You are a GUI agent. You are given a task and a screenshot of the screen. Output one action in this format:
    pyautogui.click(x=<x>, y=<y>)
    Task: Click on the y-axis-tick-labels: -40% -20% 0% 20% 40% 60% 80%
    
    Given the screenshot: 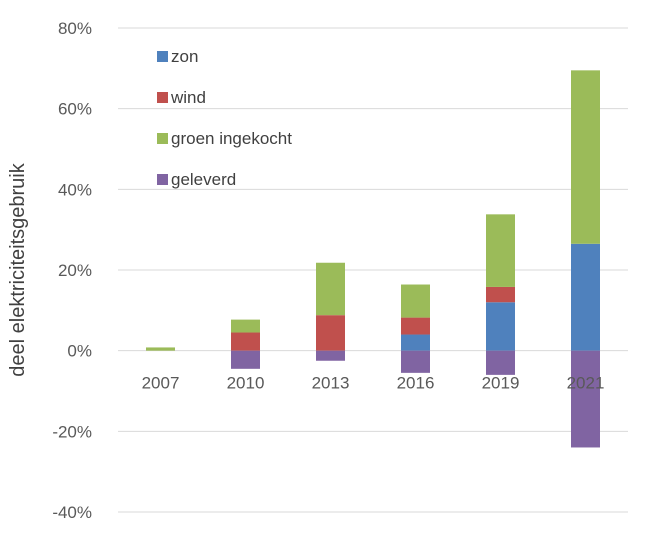 What is the action you would take?
    pyautogui.click(x=72, y=270)
    